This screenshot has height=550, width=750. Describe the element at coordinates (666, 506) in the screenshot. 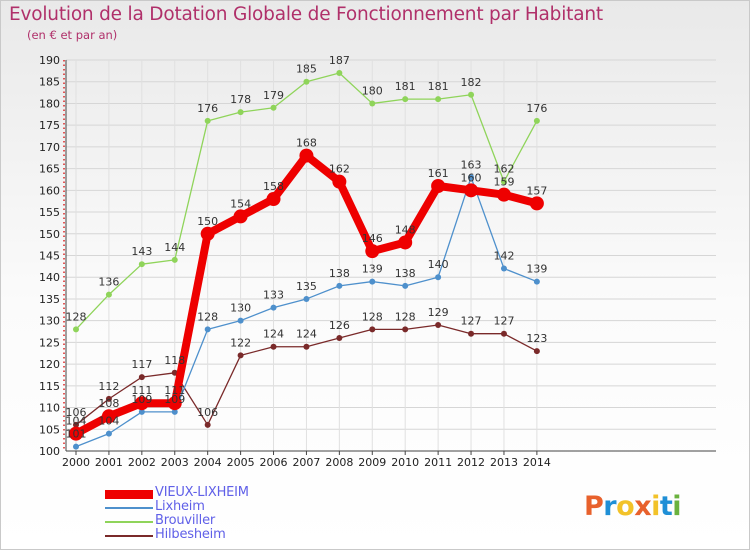

I see `logo-letter: t` at that location.